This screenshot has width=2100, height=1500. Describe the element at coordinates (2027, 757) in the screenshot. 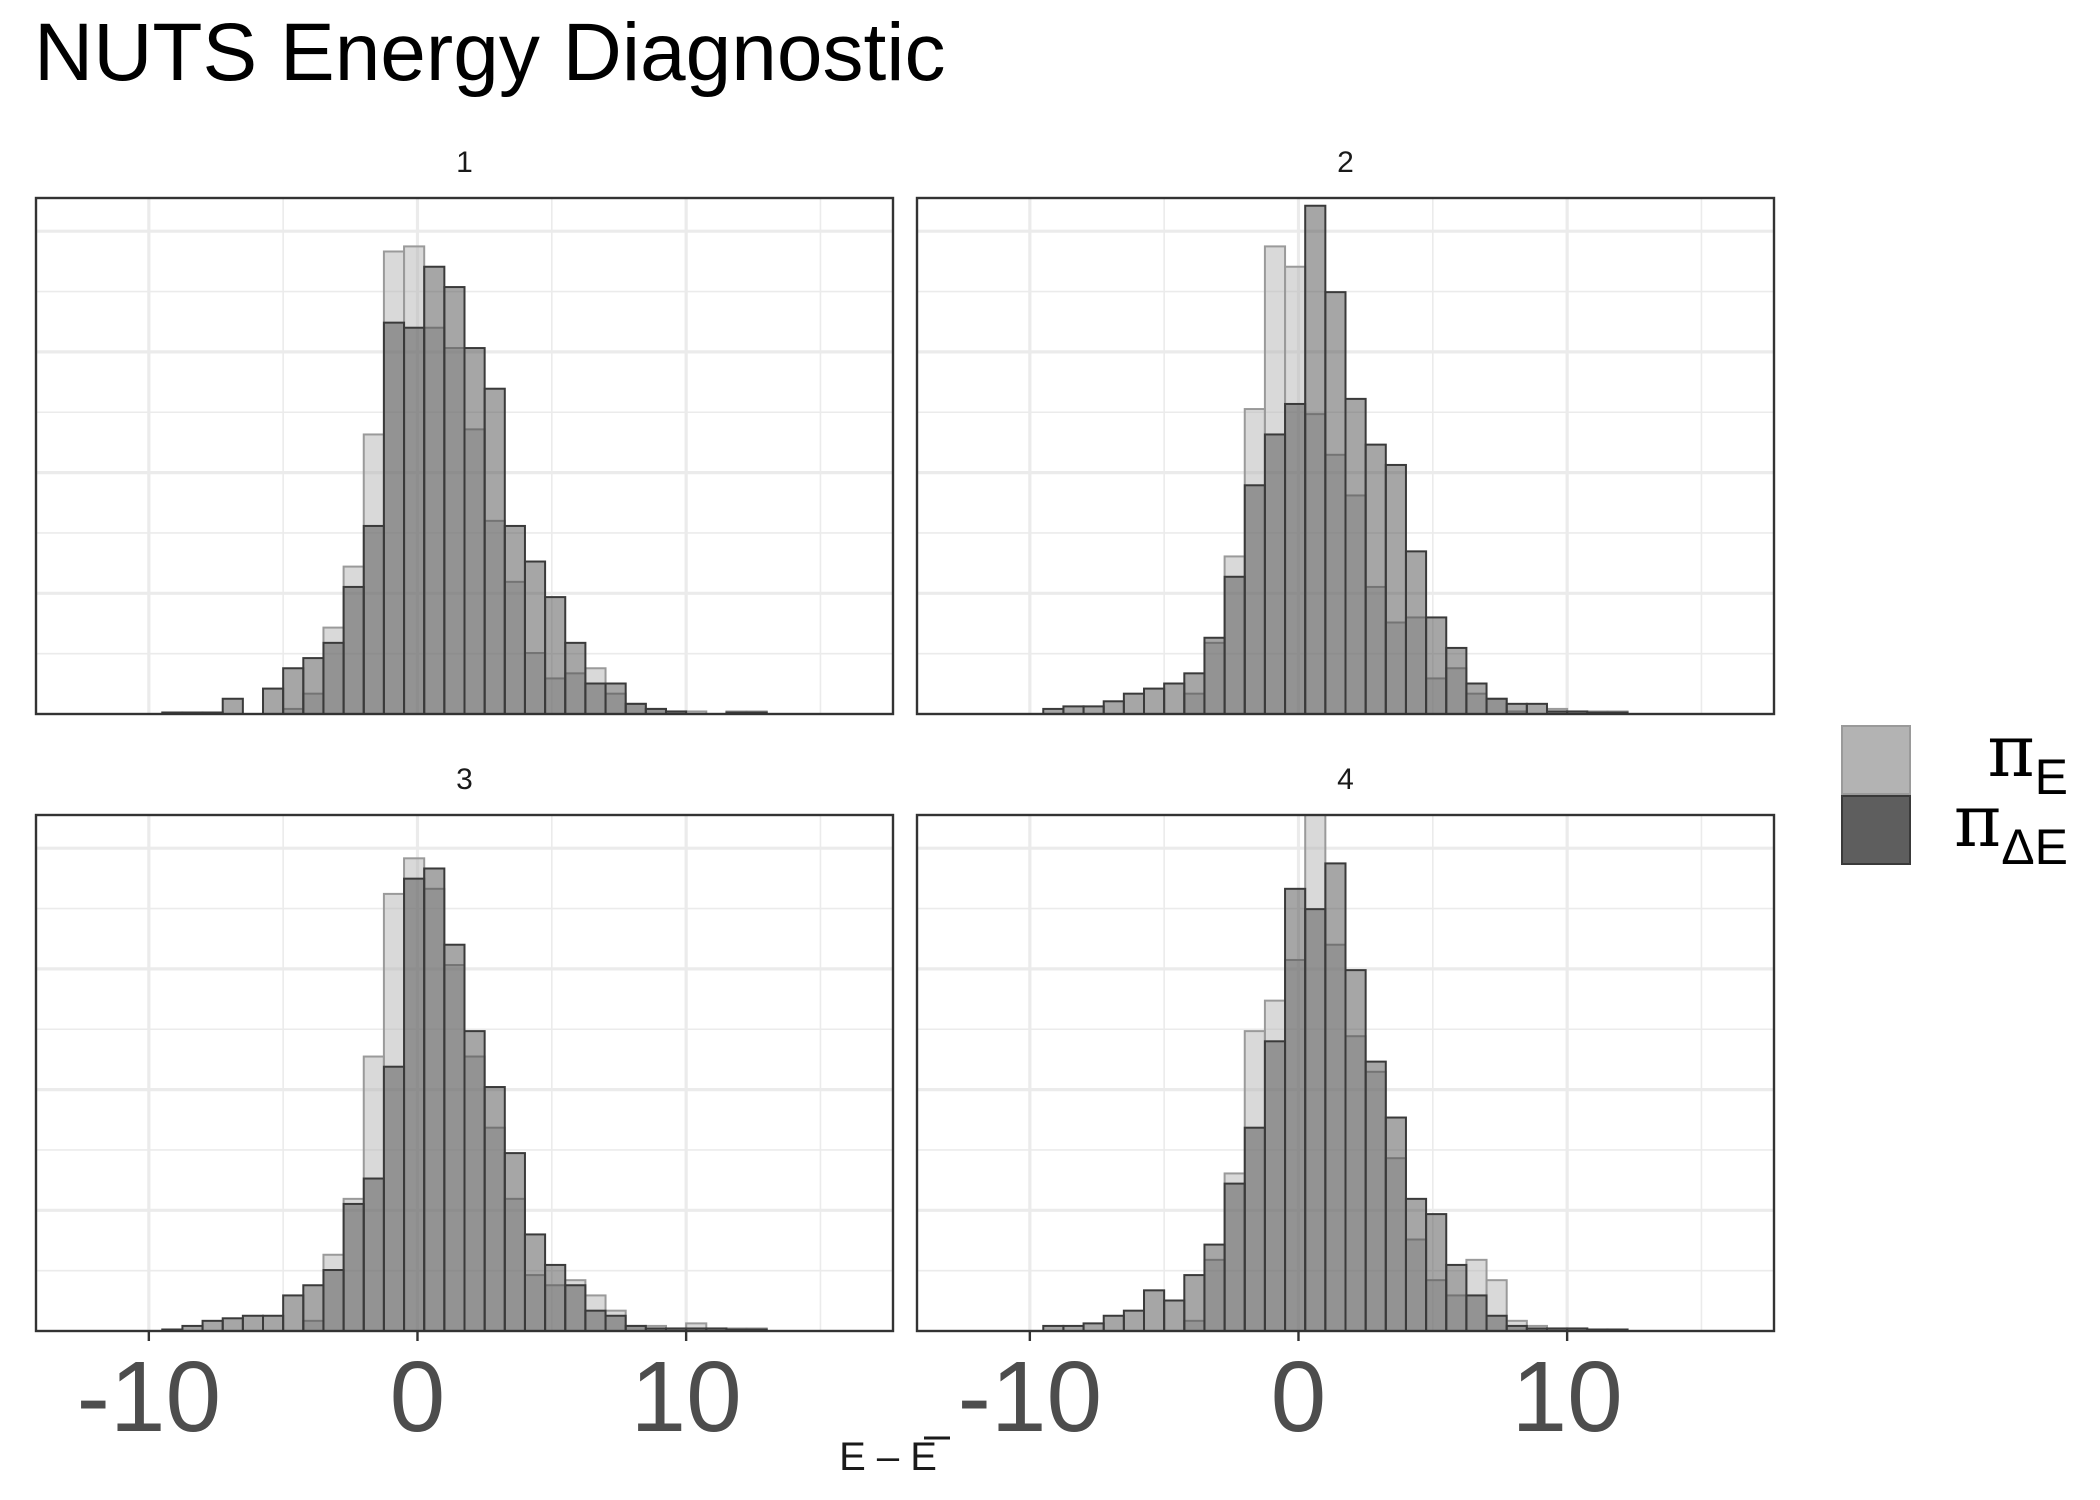

I see `legend-label: πE` at that location.